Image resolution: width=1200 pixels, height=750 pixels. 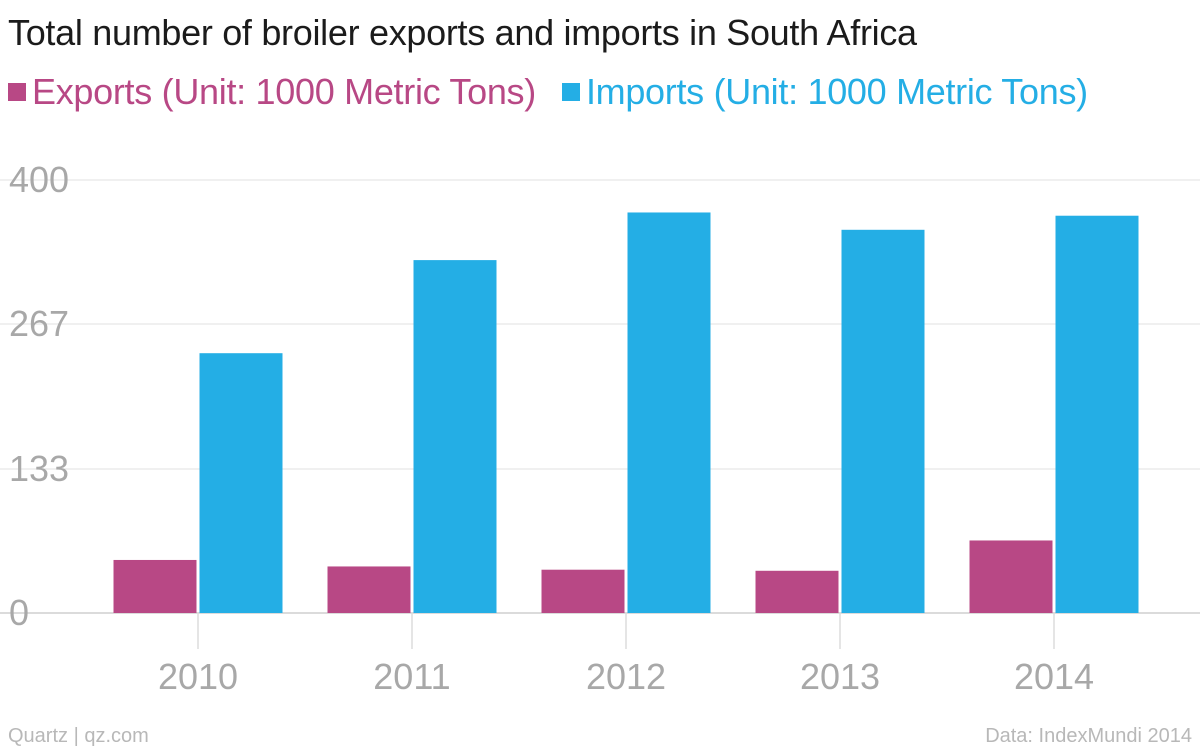 What do you see at coordinates (669, 412) in the screenshot?
I see `imports-bar-2012` at bounding box center [669, 412].